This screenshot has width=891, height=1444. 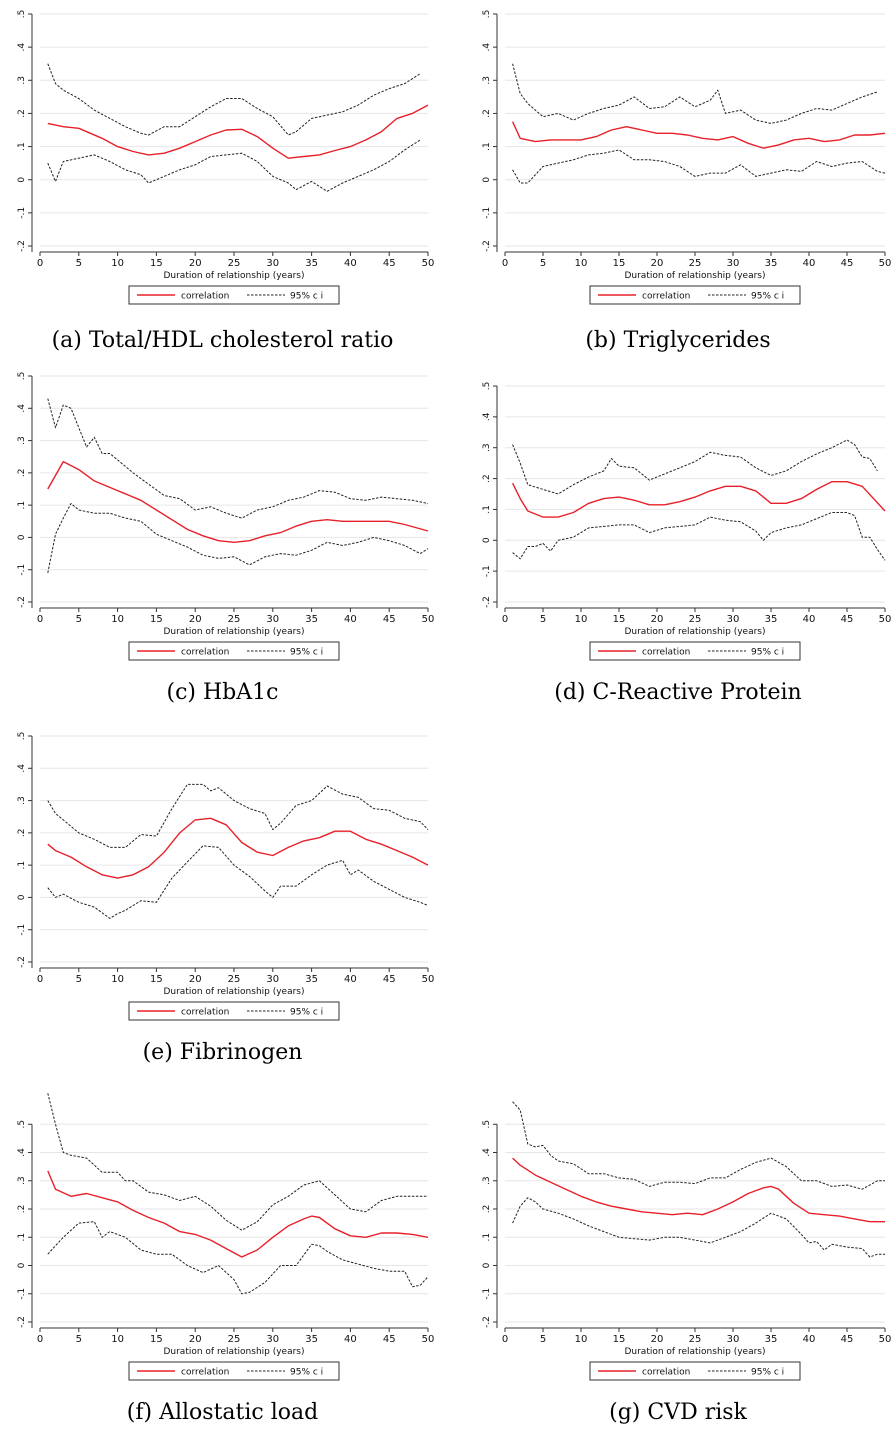 What do you see at coordinates (222, 340) in the screenshot?
I see `caption-total-hdl-cholesterol: (a) Total/HDL cholesterol ratio` at bounding box center [222, 340].